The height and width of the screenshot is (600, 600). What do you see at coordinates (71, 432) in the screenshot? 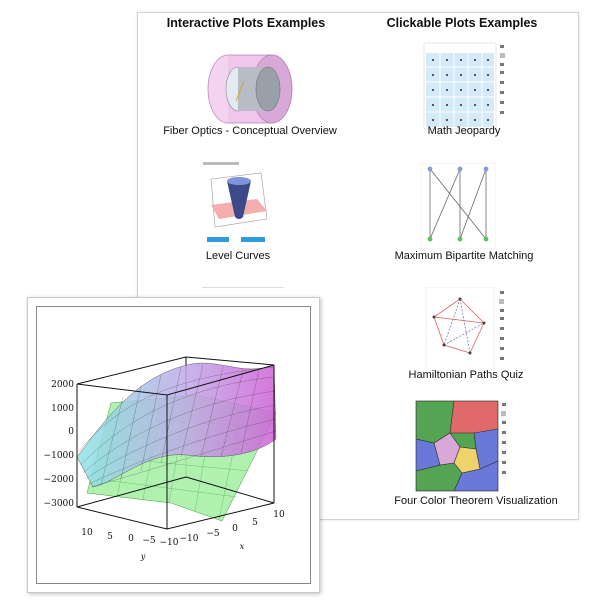
I see `z-tick: 0` at bounding box center [71, 432].